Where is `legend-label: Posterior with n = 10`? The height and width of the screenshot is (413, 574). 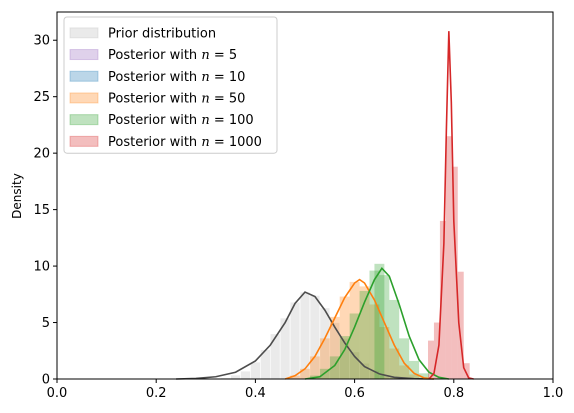 legend-label: Posterior with n = 10 is located at coordinates (176, 77).